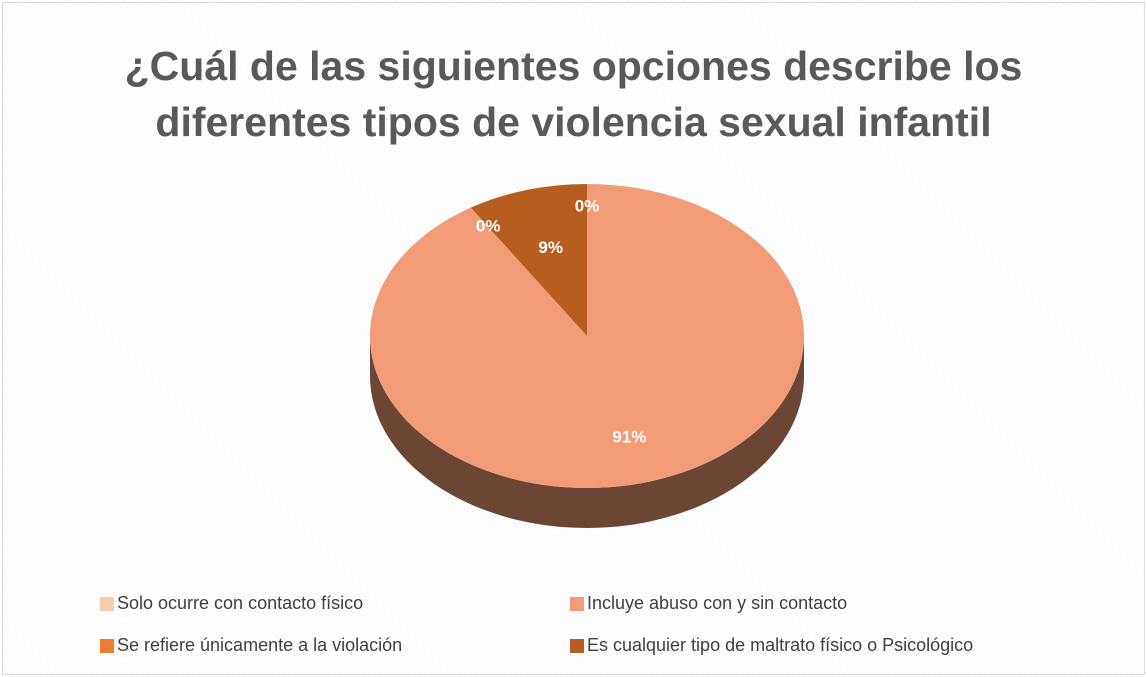  I want to click on slice, so click(528, 260).